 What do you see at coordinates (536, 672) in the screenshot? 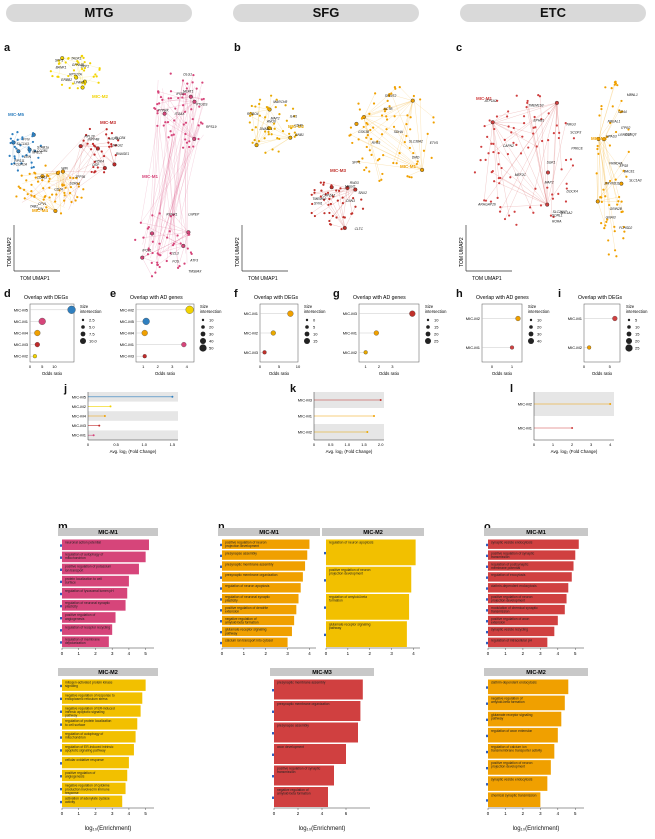
I see `enrichment-title-bg` at bounding box center [536, 672].